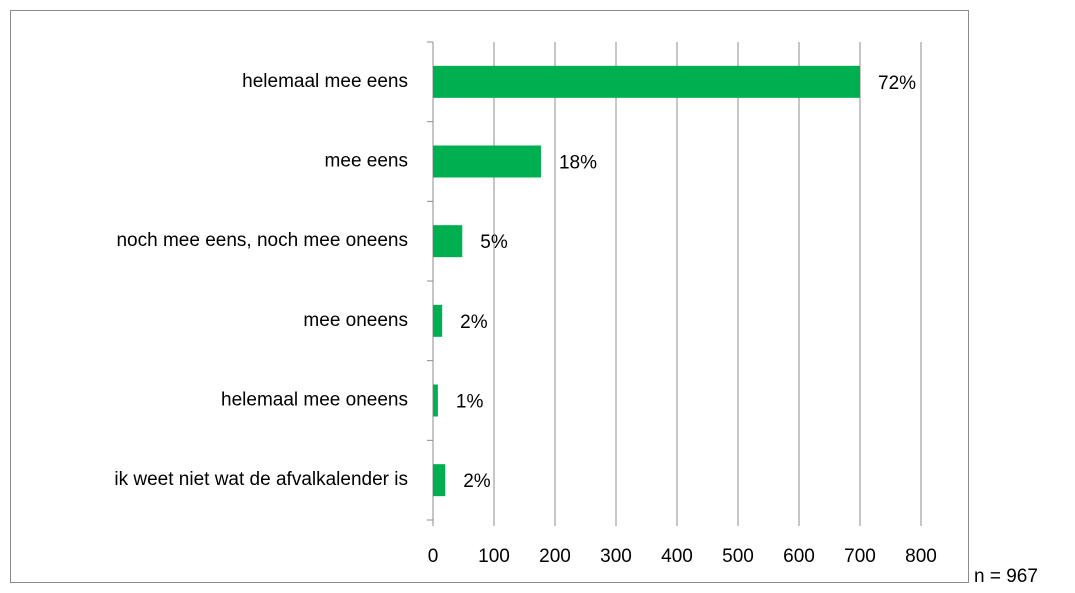 This screenshot has width=1075, height=593. I want to click on data-label: 1%, so click(470, 402).